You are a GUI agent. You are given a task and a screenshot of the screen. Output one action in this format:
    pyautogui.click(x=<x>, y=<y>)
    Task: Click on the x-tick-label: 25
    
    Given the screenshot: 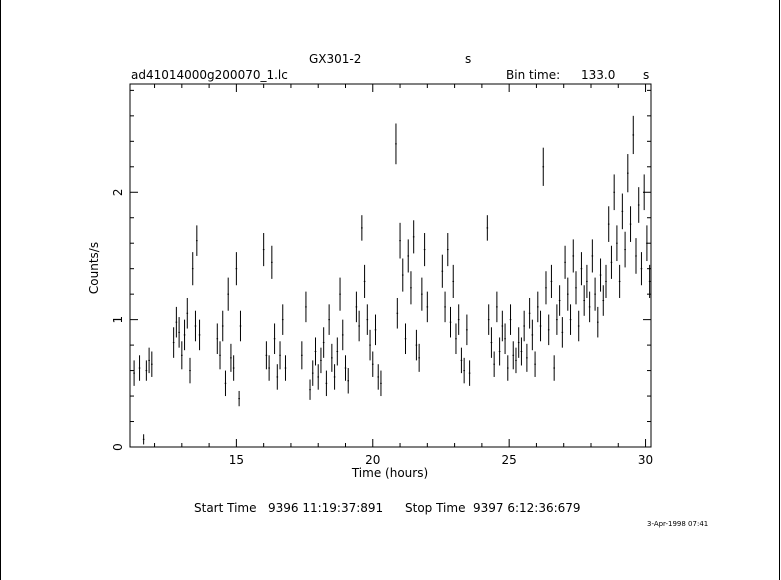 What is the action you would take?
    pyautogui.click(x=509, y=460)
    